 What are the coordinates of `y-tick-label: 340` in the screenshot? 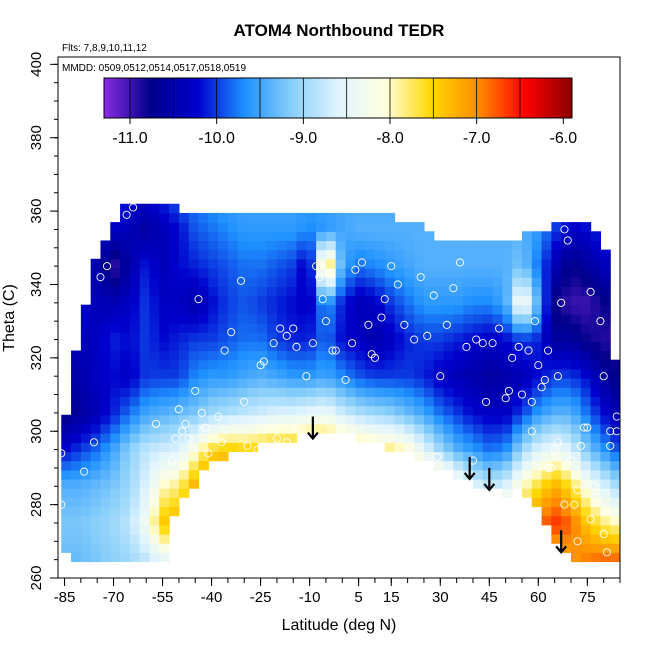 It's located at (36, 284).